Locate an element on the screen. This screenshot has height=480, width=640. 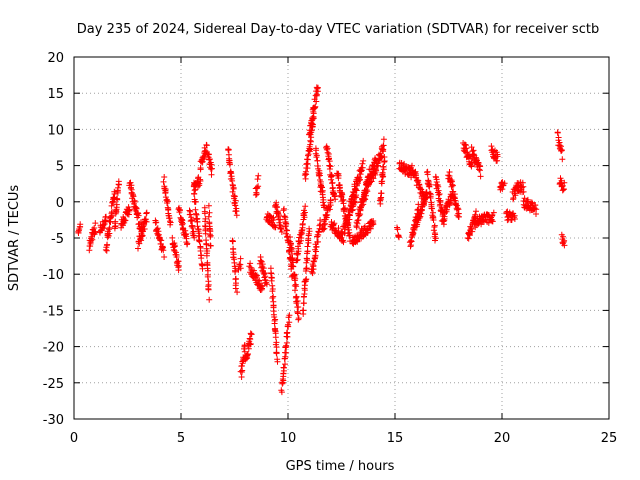
x-tick-label: 0 is located at coordinates (74, 438).